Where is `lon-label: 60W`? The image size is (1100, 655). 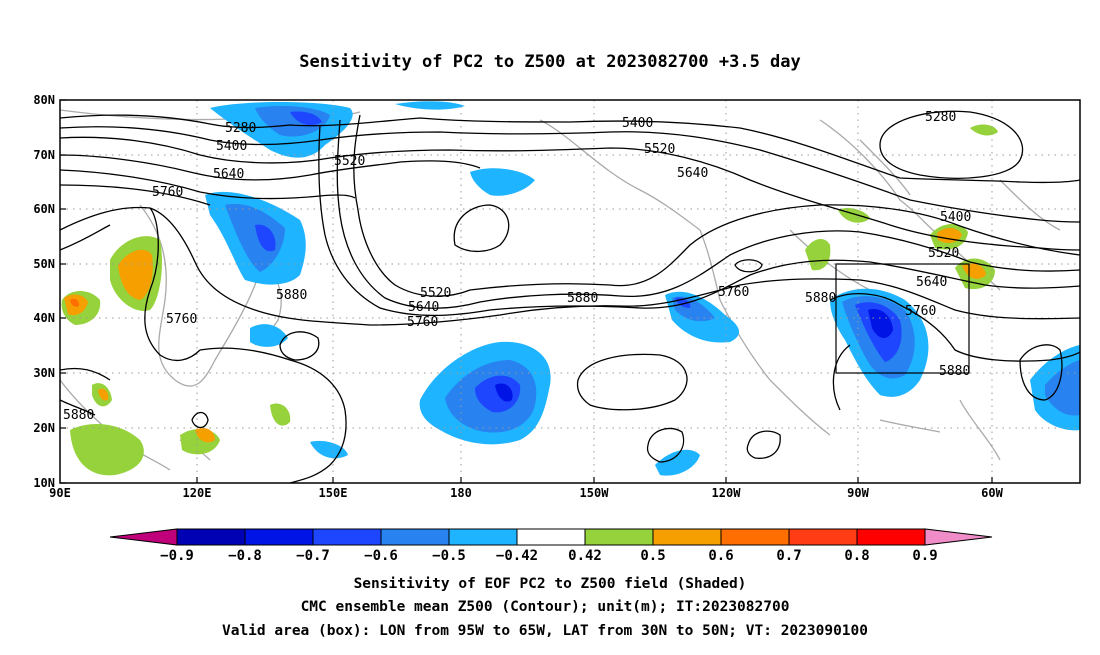 lon-label: 60W is located at coordinates (992, 493).